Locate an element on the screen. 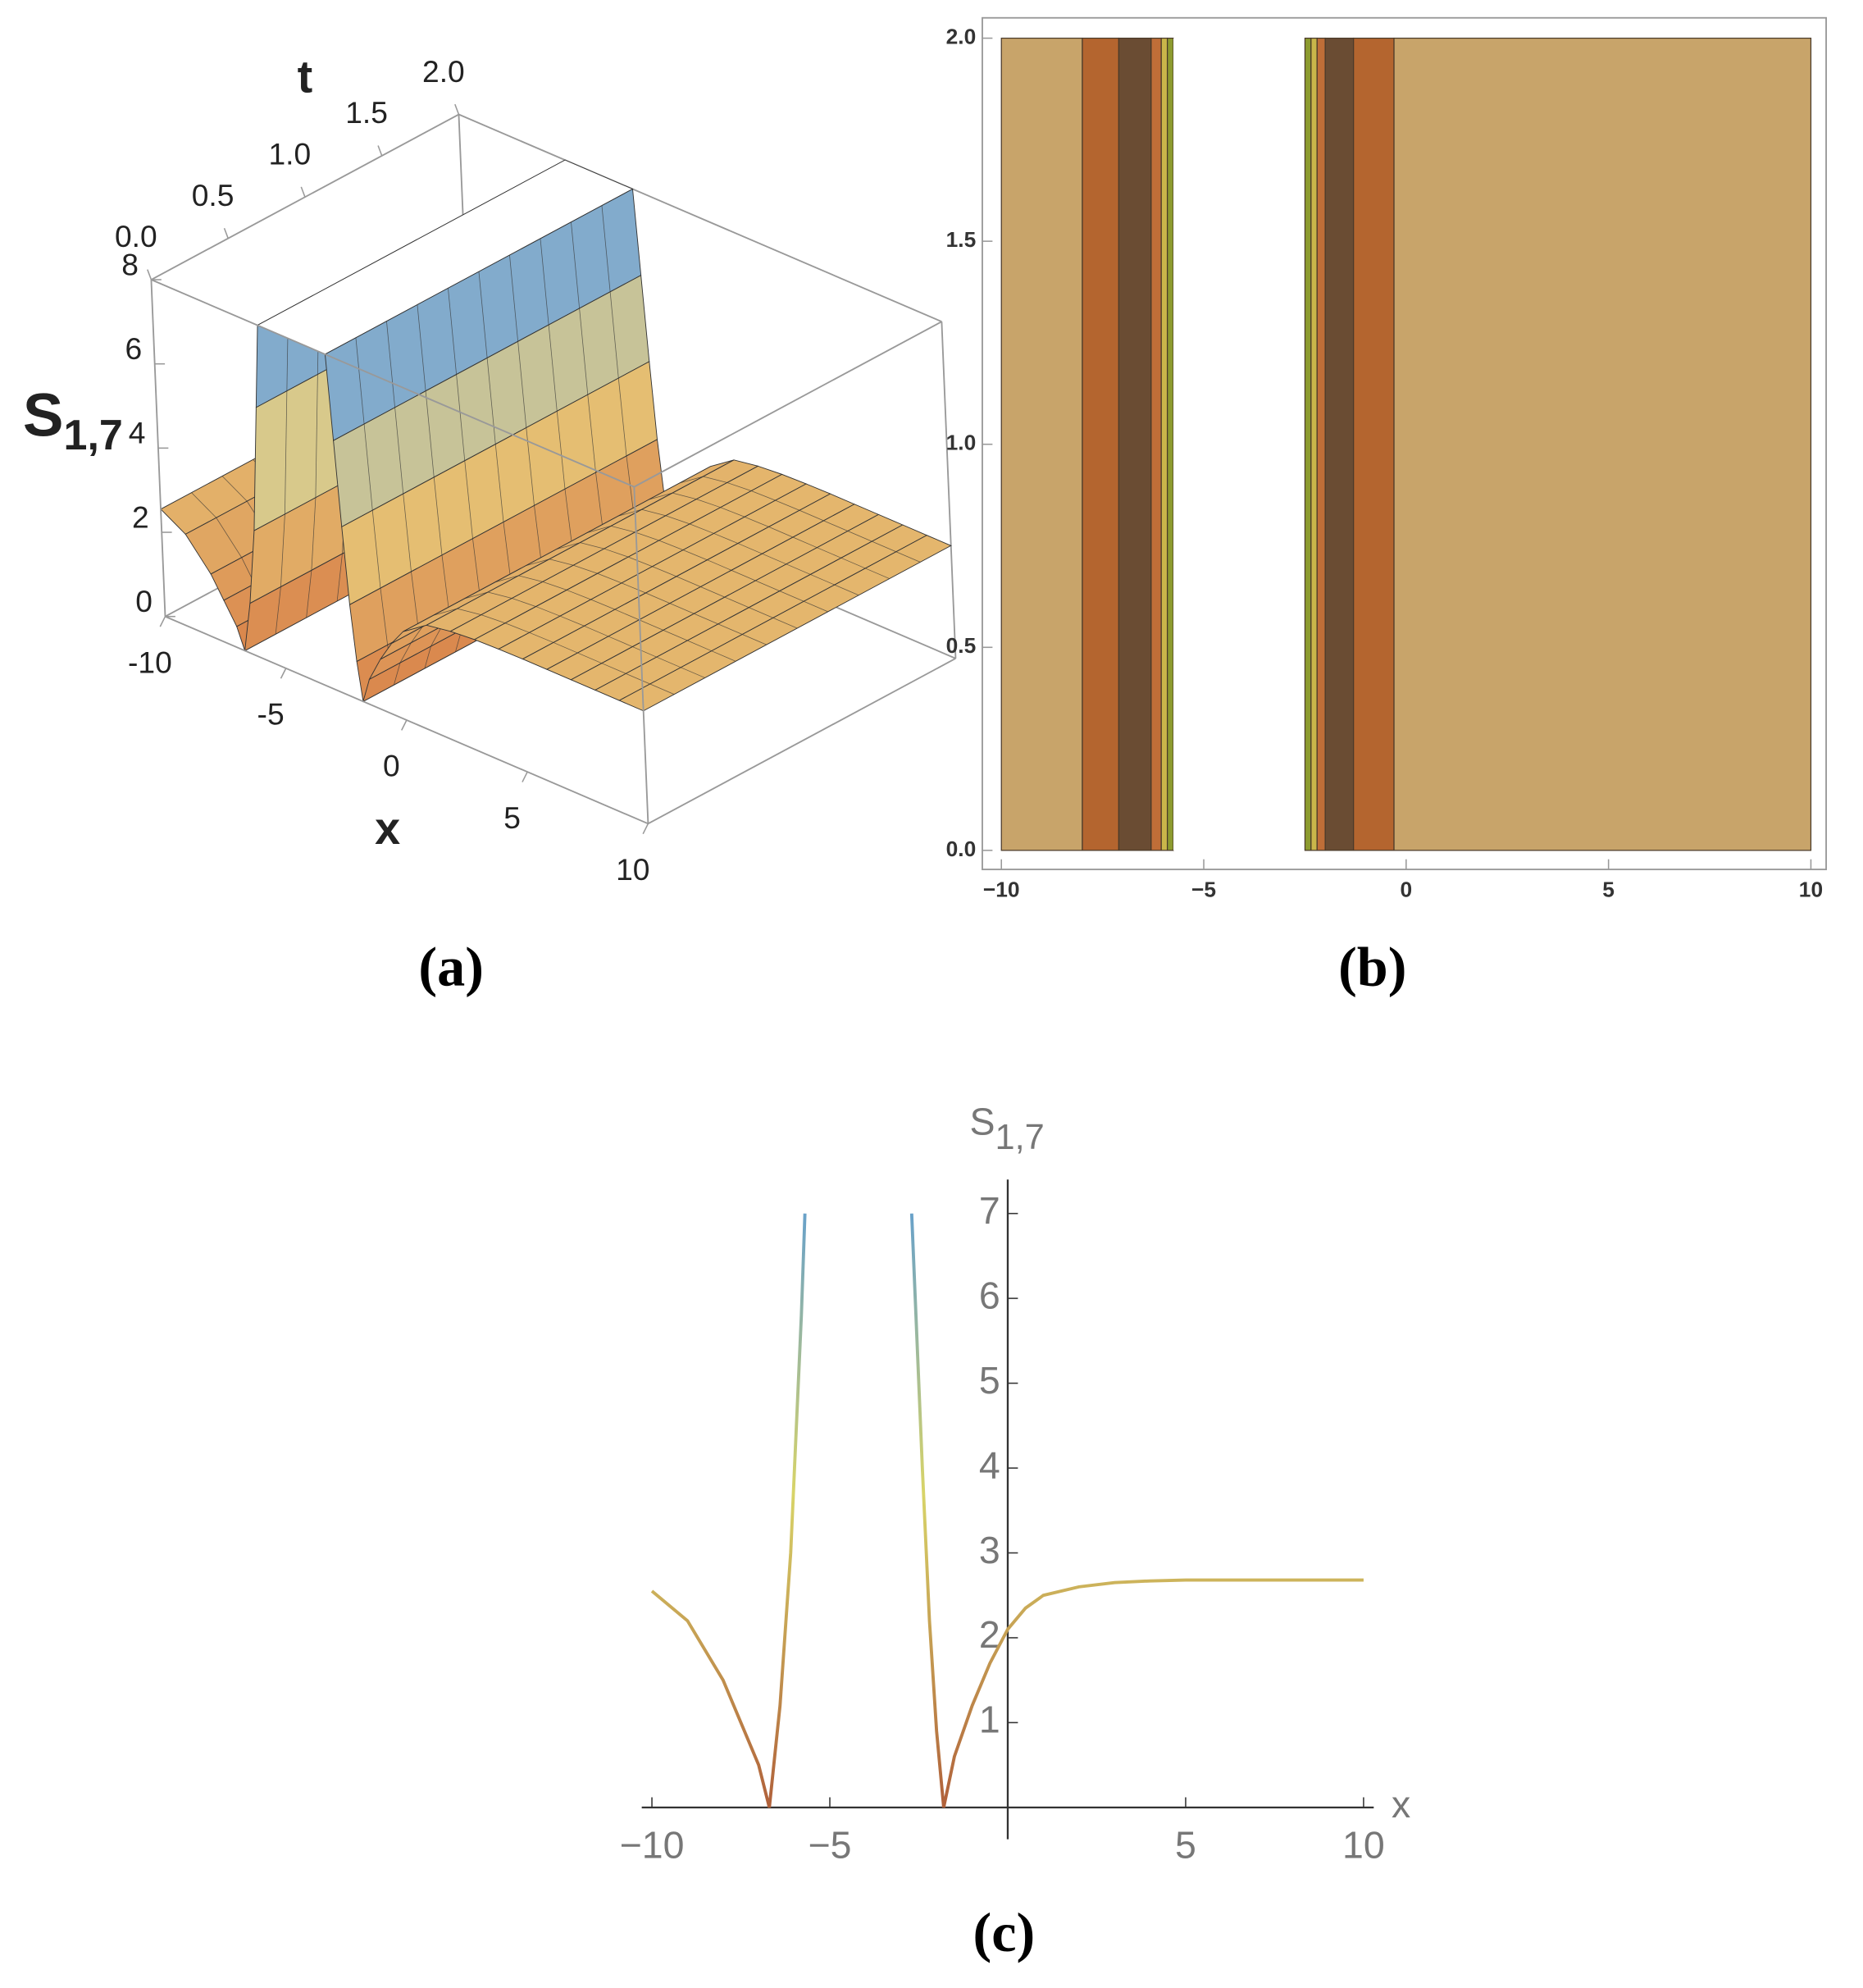  y-tick-label: 1.0 is located at coordinates (961, 443).